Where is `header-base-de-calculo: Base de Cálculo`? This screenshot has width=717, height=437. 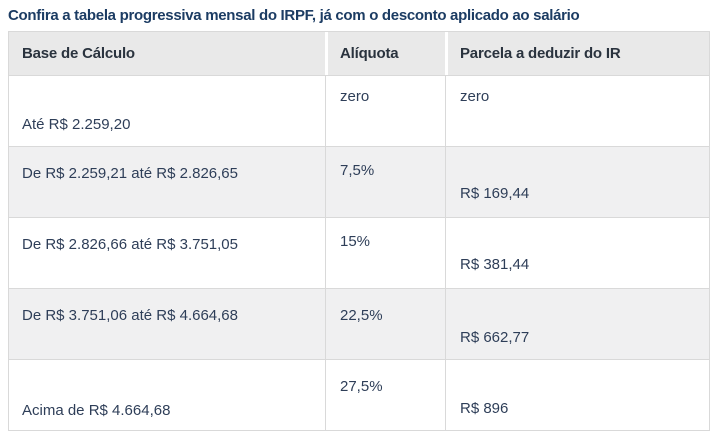
header-base-de-calculo: Base de Cálculo is located at coordinates (167, 53).